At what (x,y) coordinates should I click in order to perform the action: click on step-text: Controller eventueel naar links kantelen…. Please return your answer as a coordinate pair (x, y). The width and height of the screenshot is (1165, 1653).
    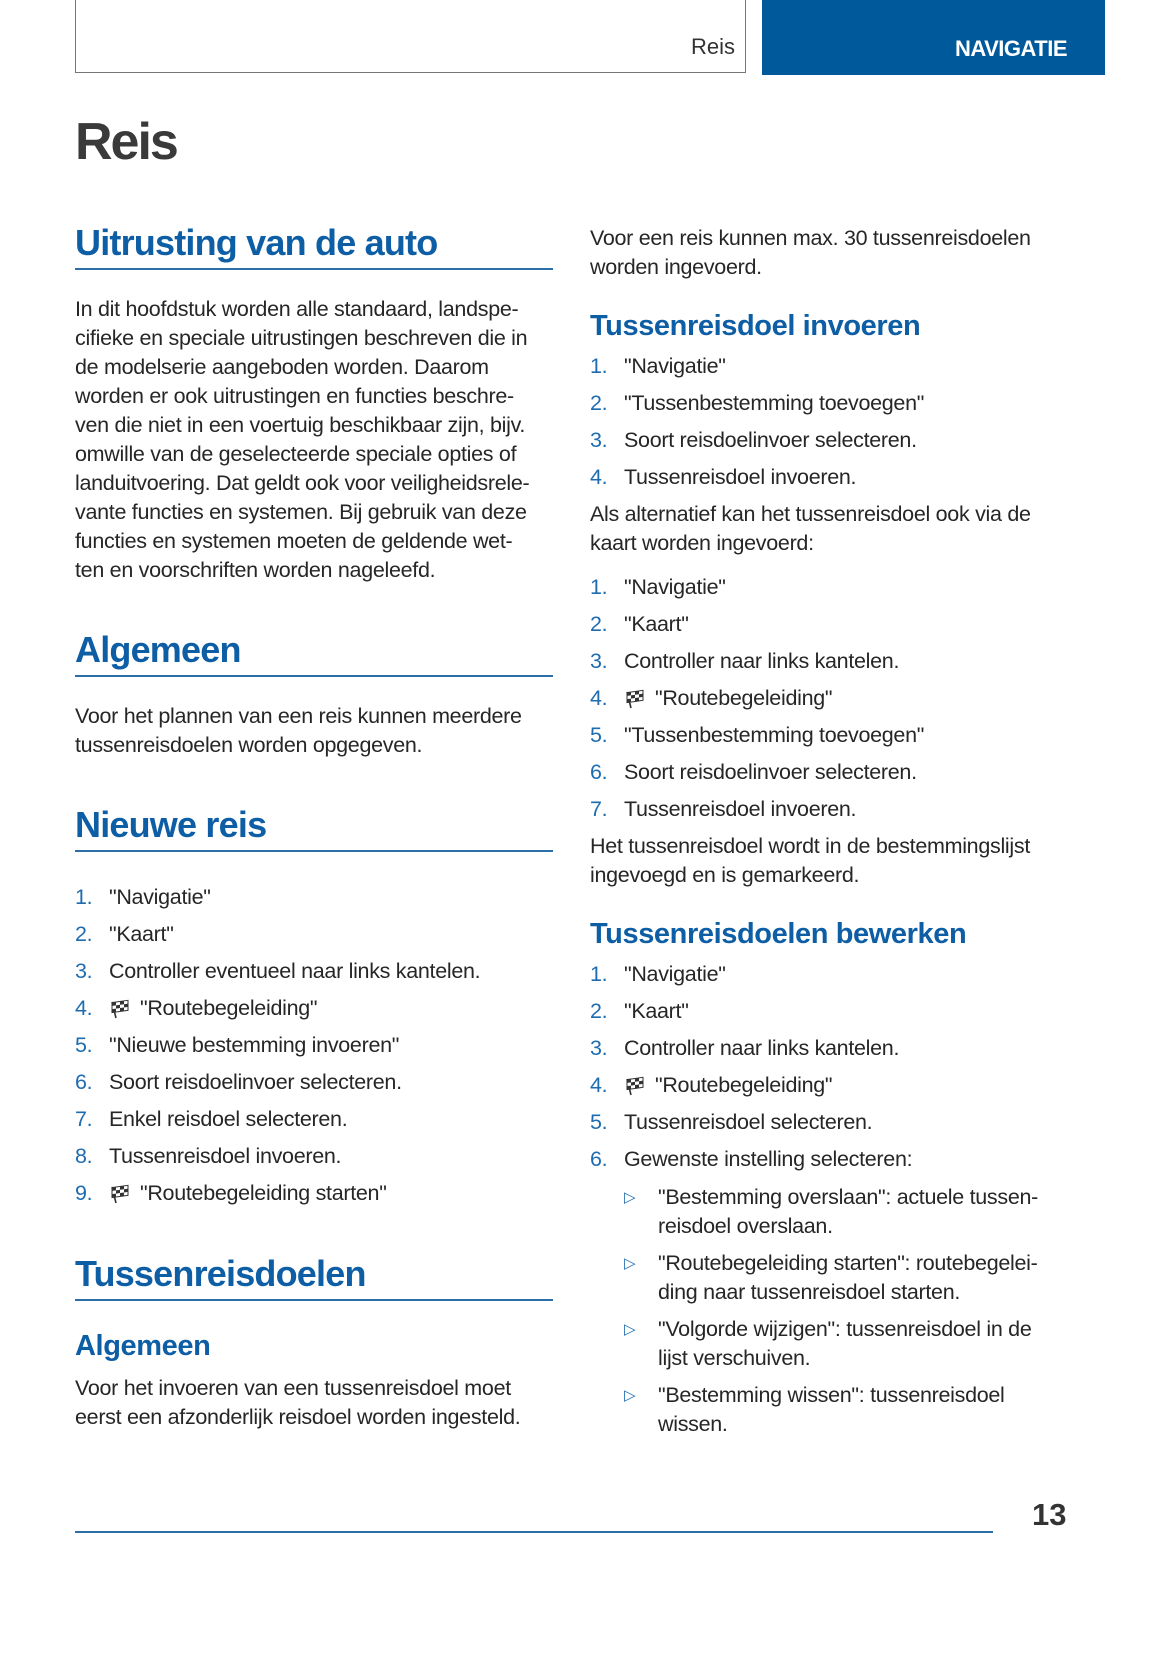
    Looking at the image, I should click on (295, 971).